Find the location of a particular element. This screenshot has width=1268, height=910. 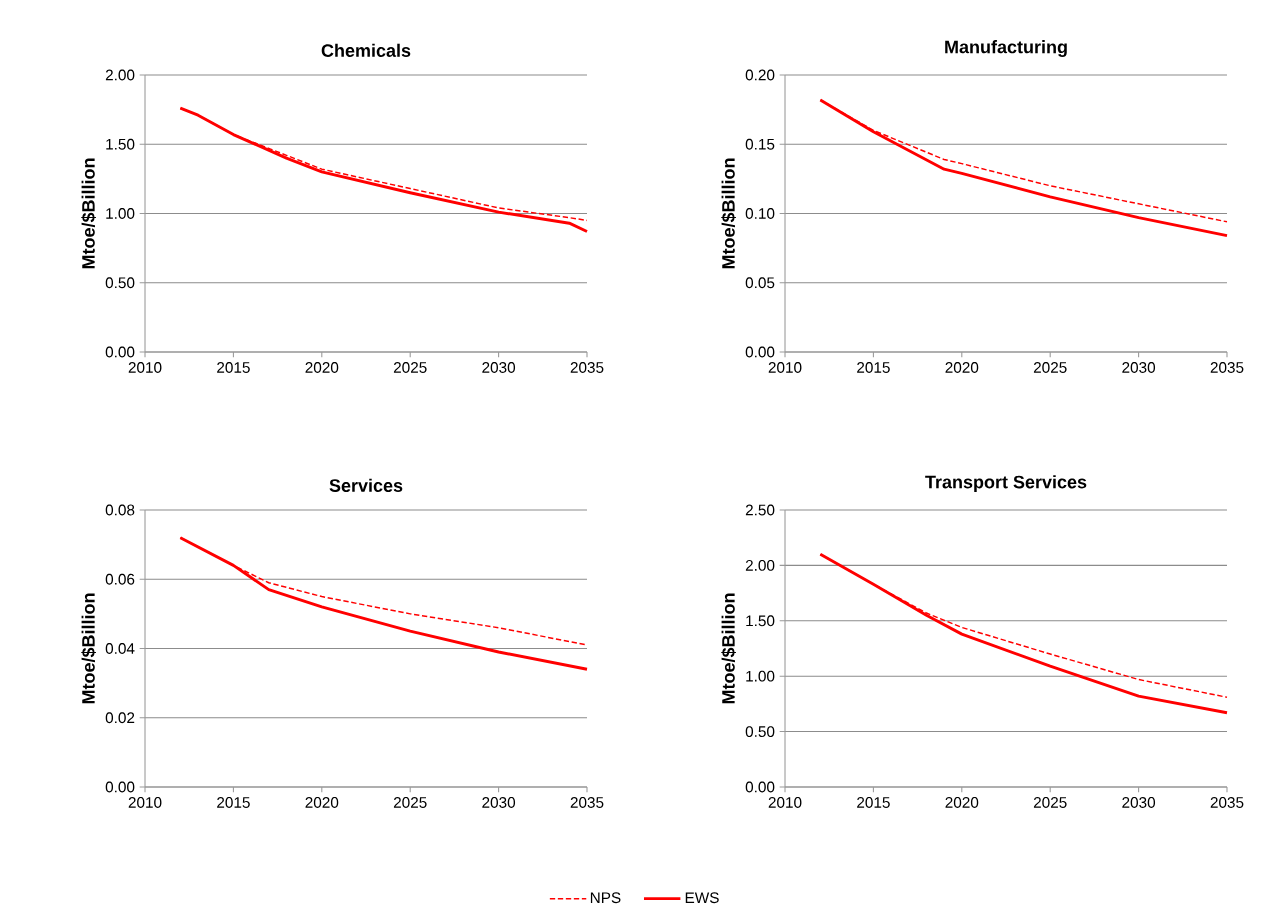

y-tick-label: 2.50 is located at coordinates (760, 510).